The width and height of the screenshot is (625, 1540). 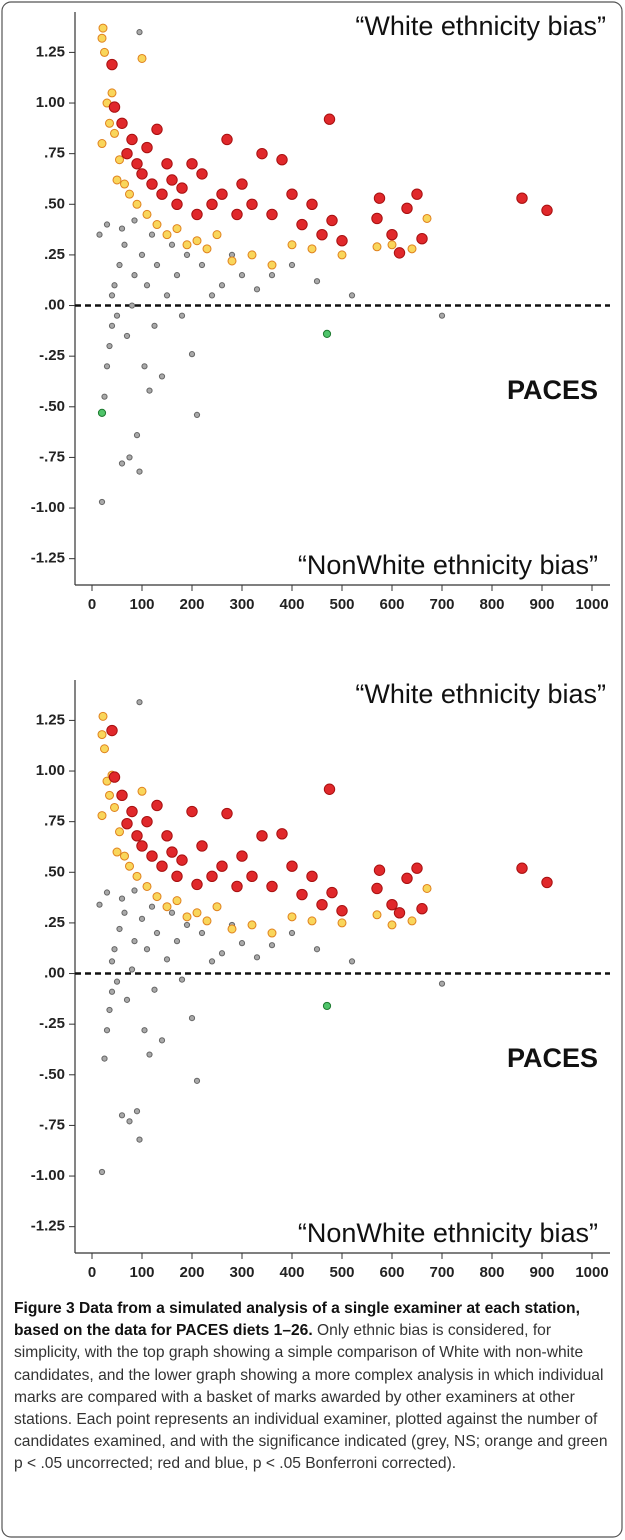 What do you see at coordinates (50, 770) in the screenshot?
I see `y-tick-label: 1.00` at bounding box center [50, 770].